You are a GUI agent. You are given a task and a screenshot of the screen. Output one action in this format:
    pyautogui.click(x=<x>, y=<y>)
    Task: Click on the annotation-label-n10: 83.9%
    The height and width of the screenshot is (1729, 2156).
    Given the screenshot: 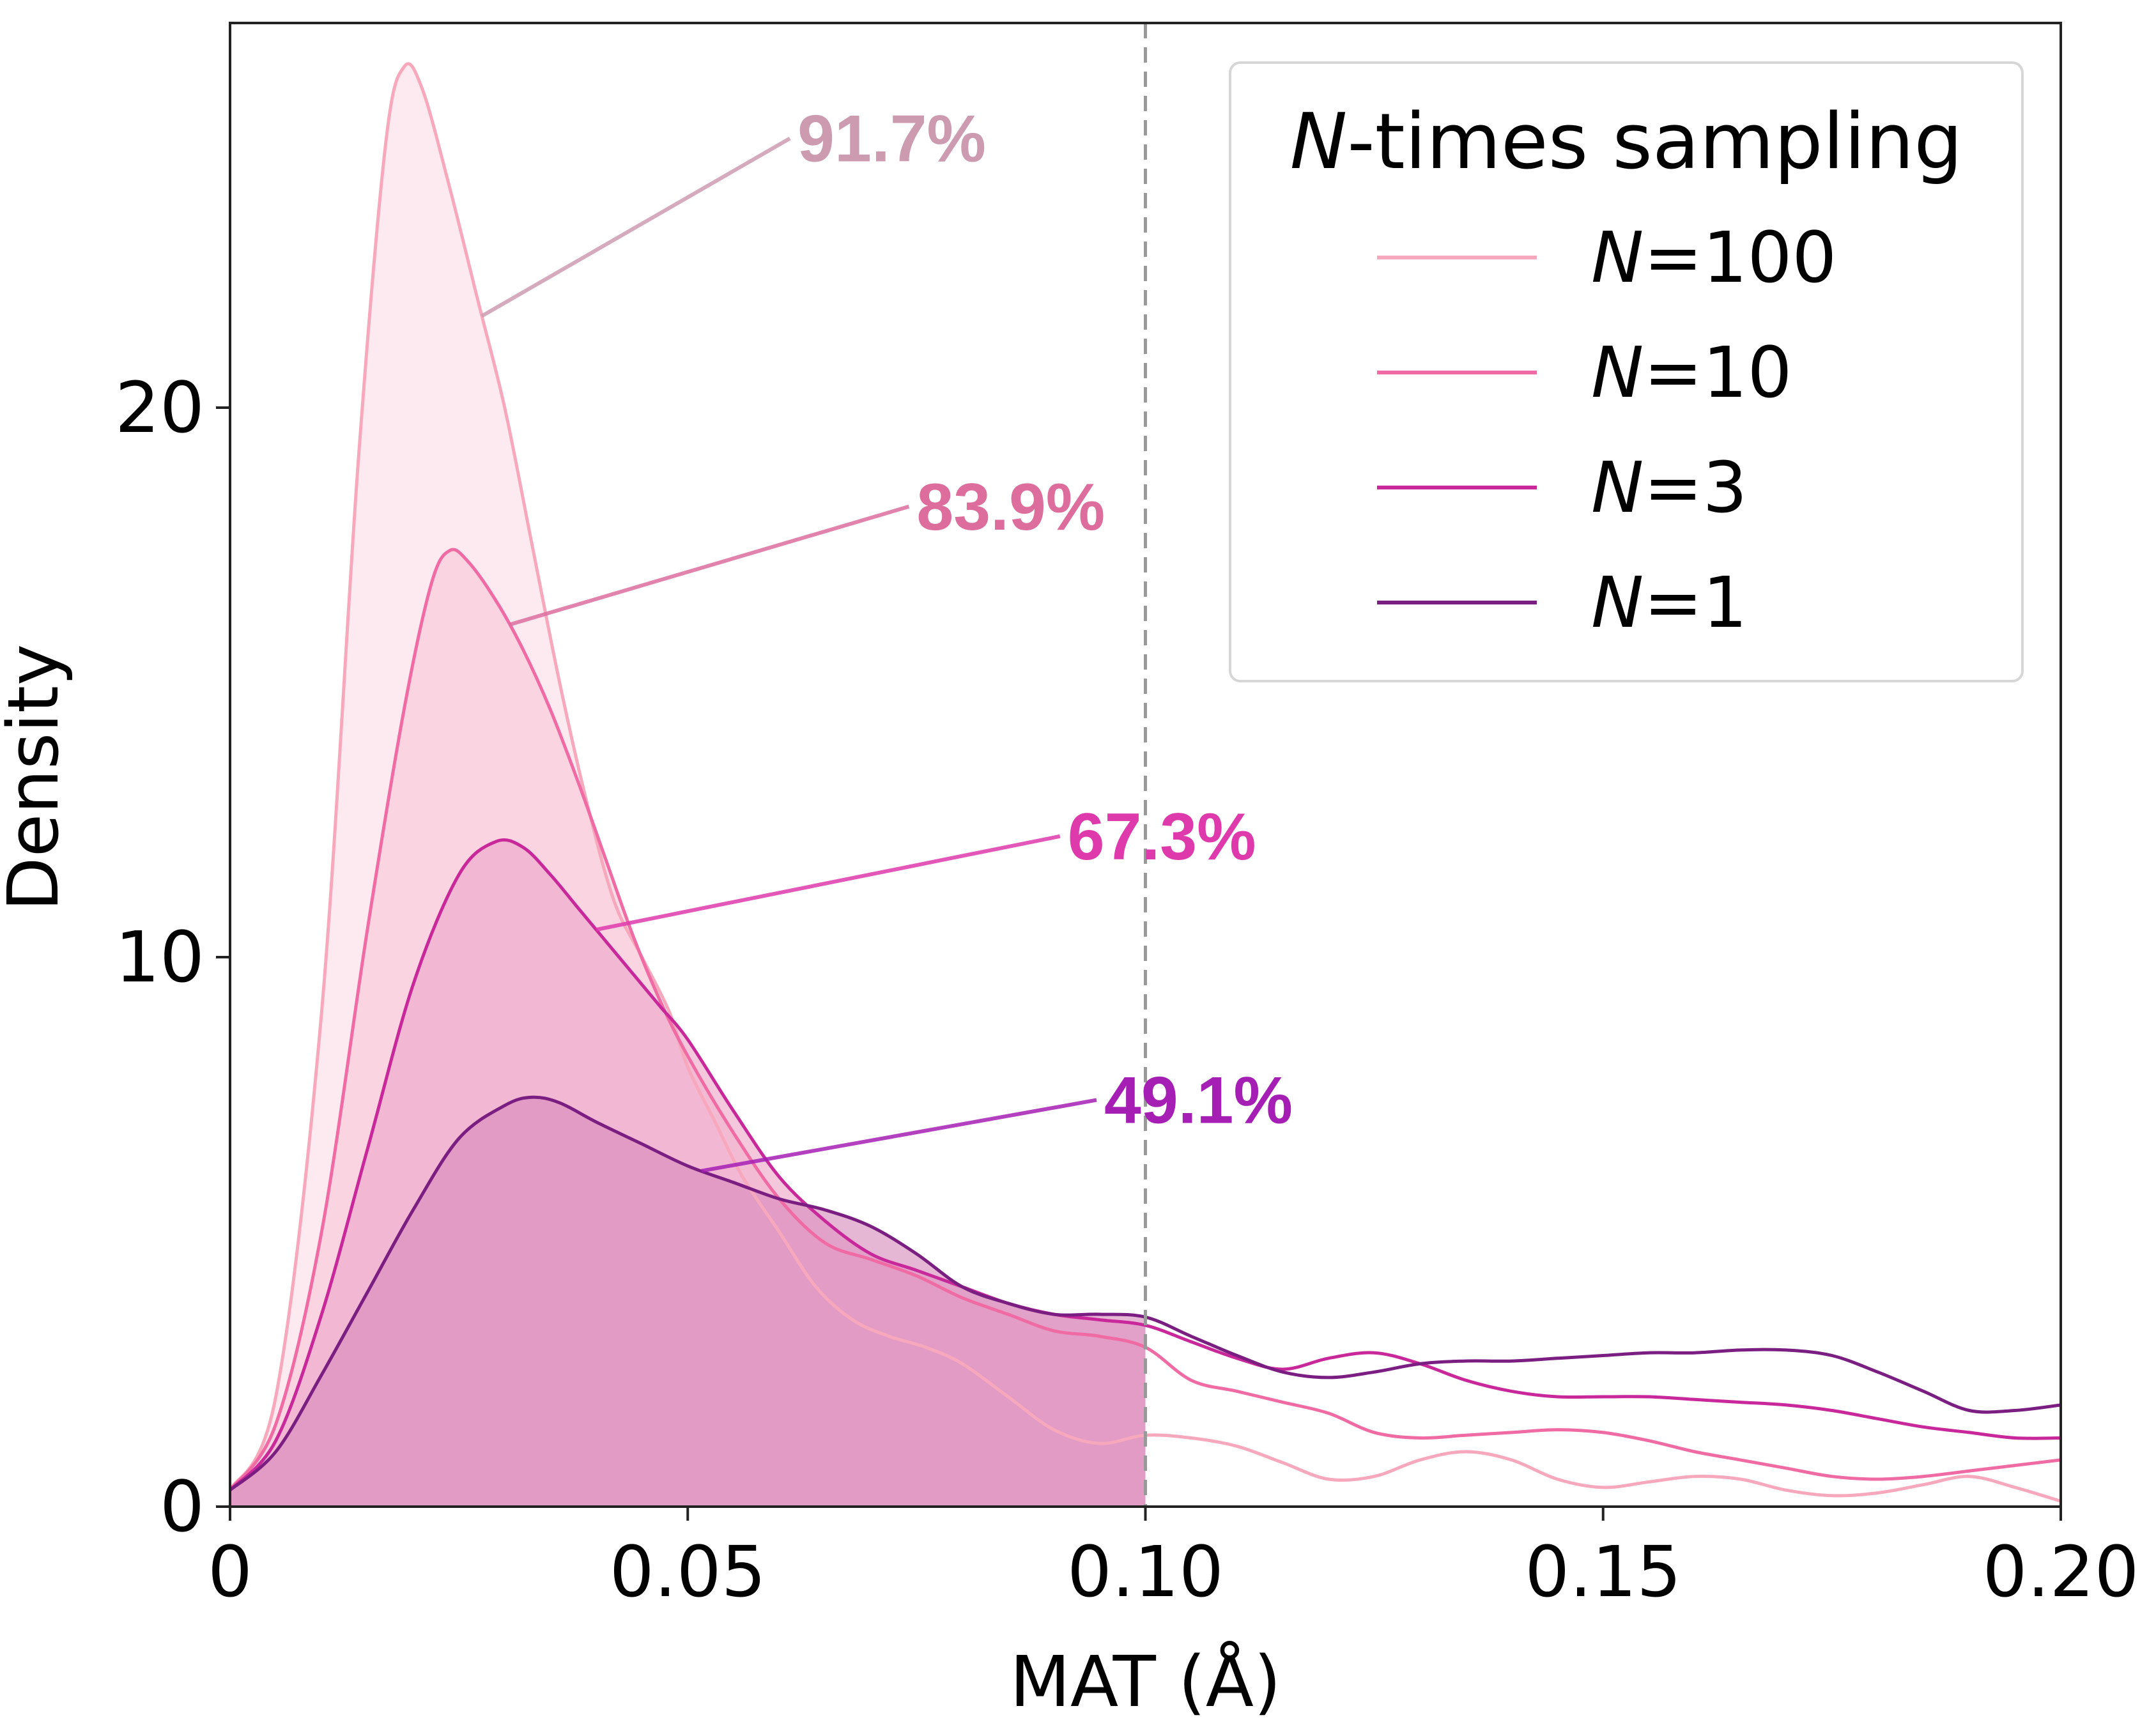 What is the action you would take?
    pyautogui.click(x=1010, y=507)
    